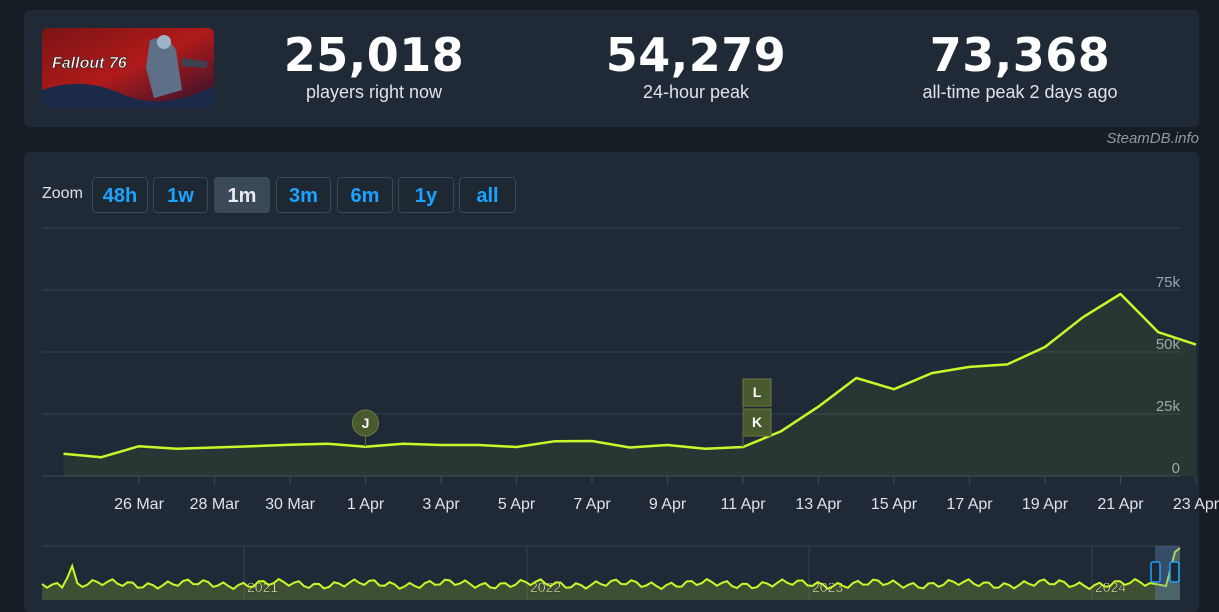  I want to click on all-time-peak-stat: 73,368 all-time peak 2 days ago, so click(1020, 65).